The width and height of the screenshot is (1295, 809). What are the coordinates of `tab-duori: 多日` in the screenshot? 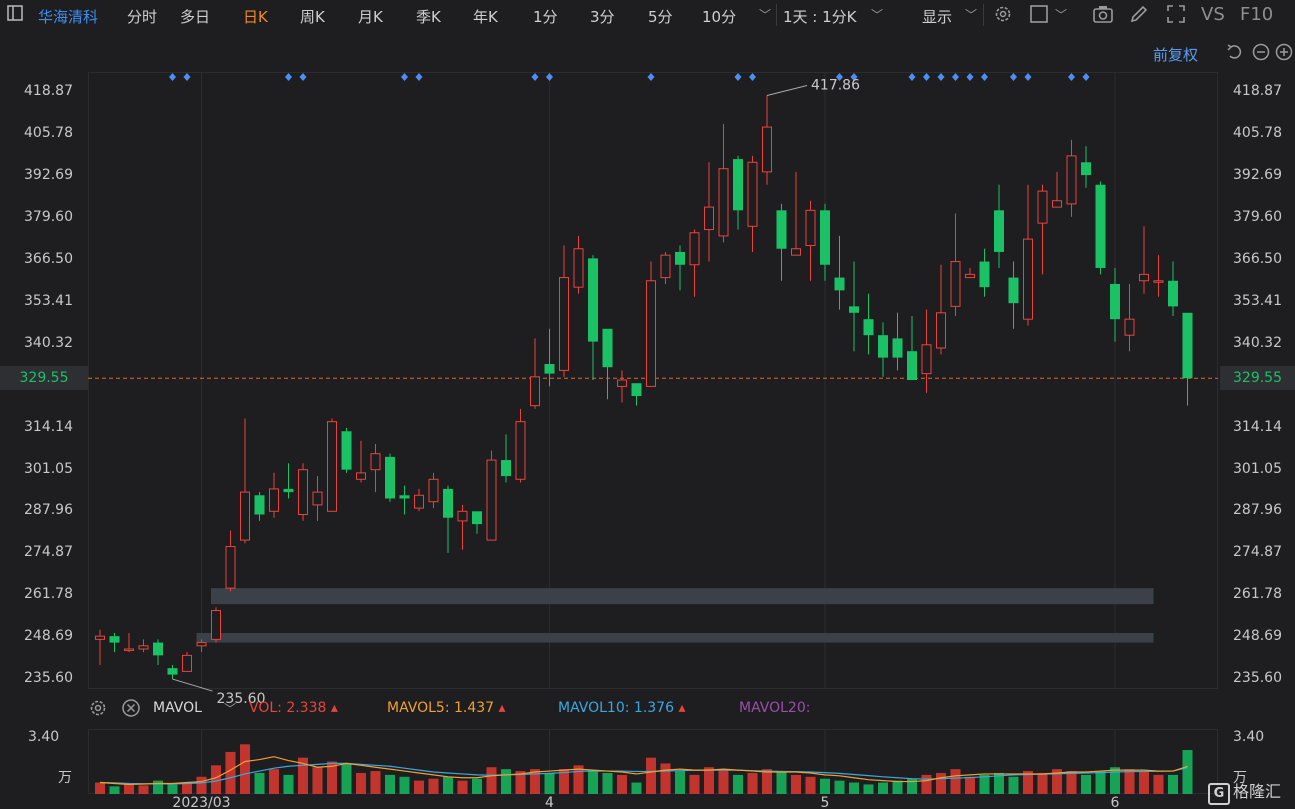 It's located at (195, 17).